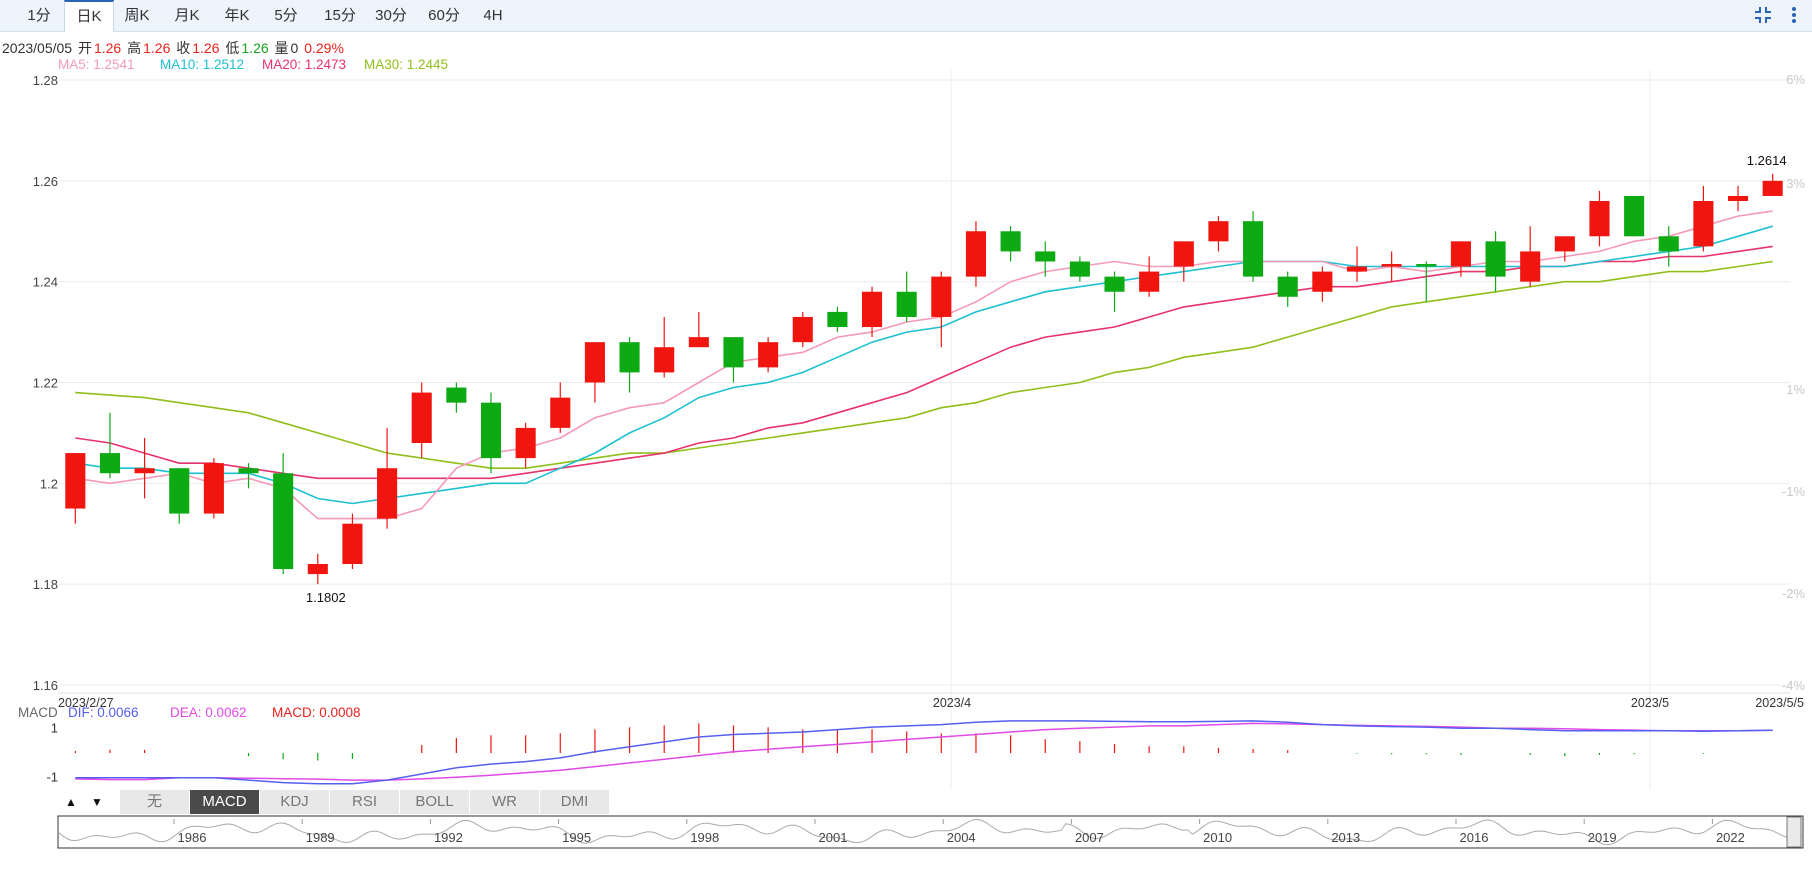 Image resolution: width=1812 pixels, height=879 pixels. Describe the element at coordinates (704, 837) in the screenshot. I see `navigator-year-label: 1998` at that location.